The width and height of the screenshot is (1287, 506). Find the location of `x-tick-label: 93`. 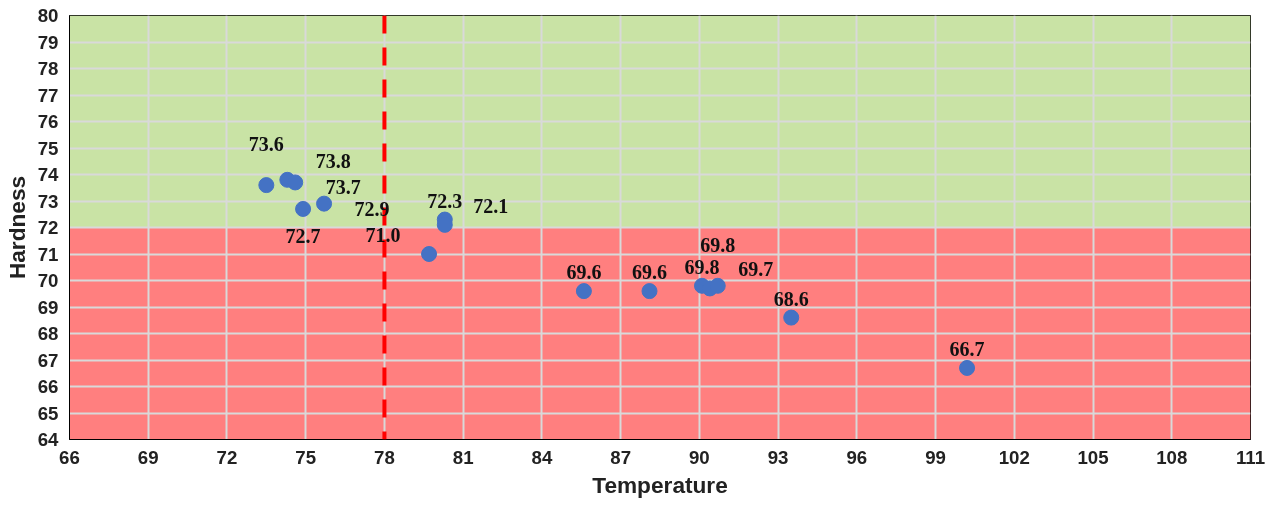

x-tick-label: 93 is located at coordinates (778, 457).